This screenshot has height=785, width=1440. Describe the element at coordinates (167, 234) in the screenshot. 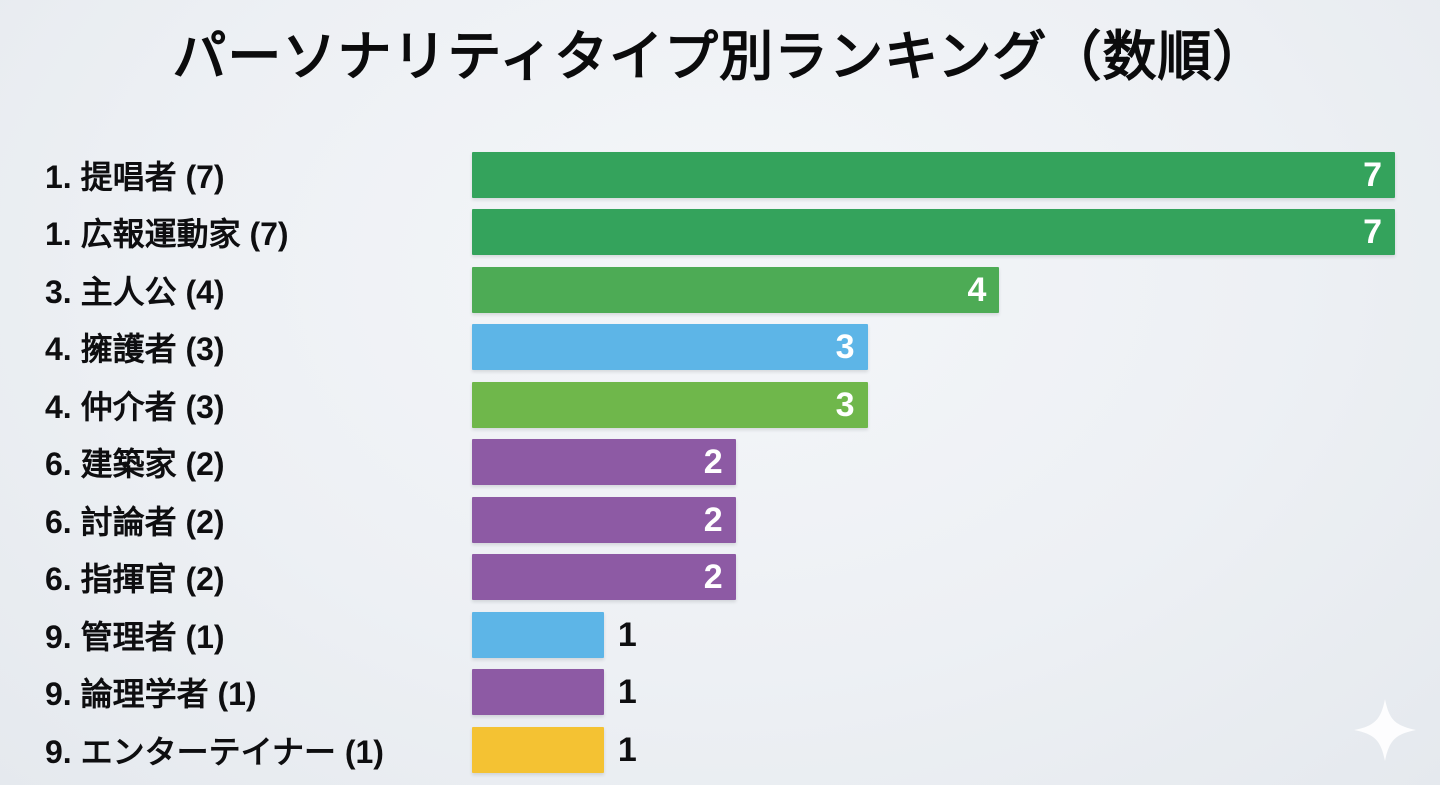

I see `row-label: 1. 広報運動家 (7)` at that location.